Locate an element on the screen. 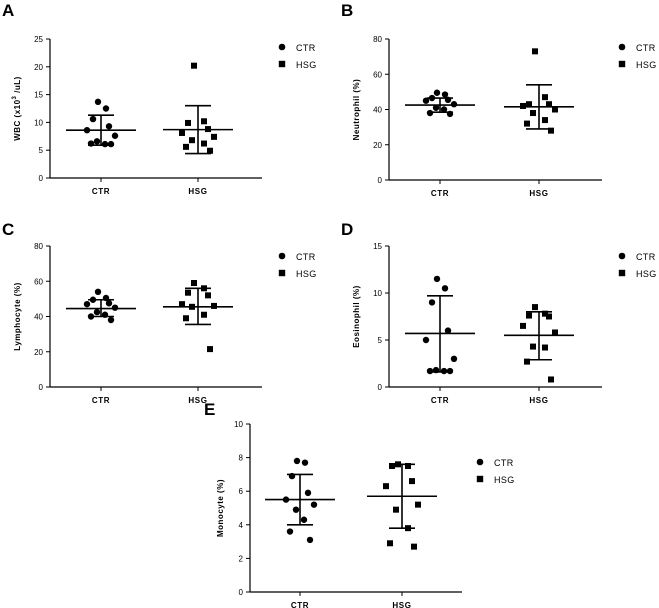 Image resolution: width=659 pixels, height=608 pixels. panel-letter: C is located at coordinates (8, 229).